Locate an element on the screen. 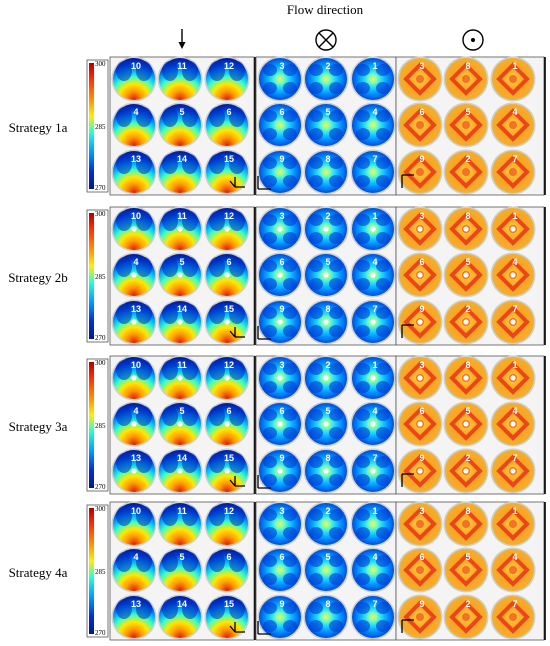  sensor-number: 13 is located at coordinates (136, 159).